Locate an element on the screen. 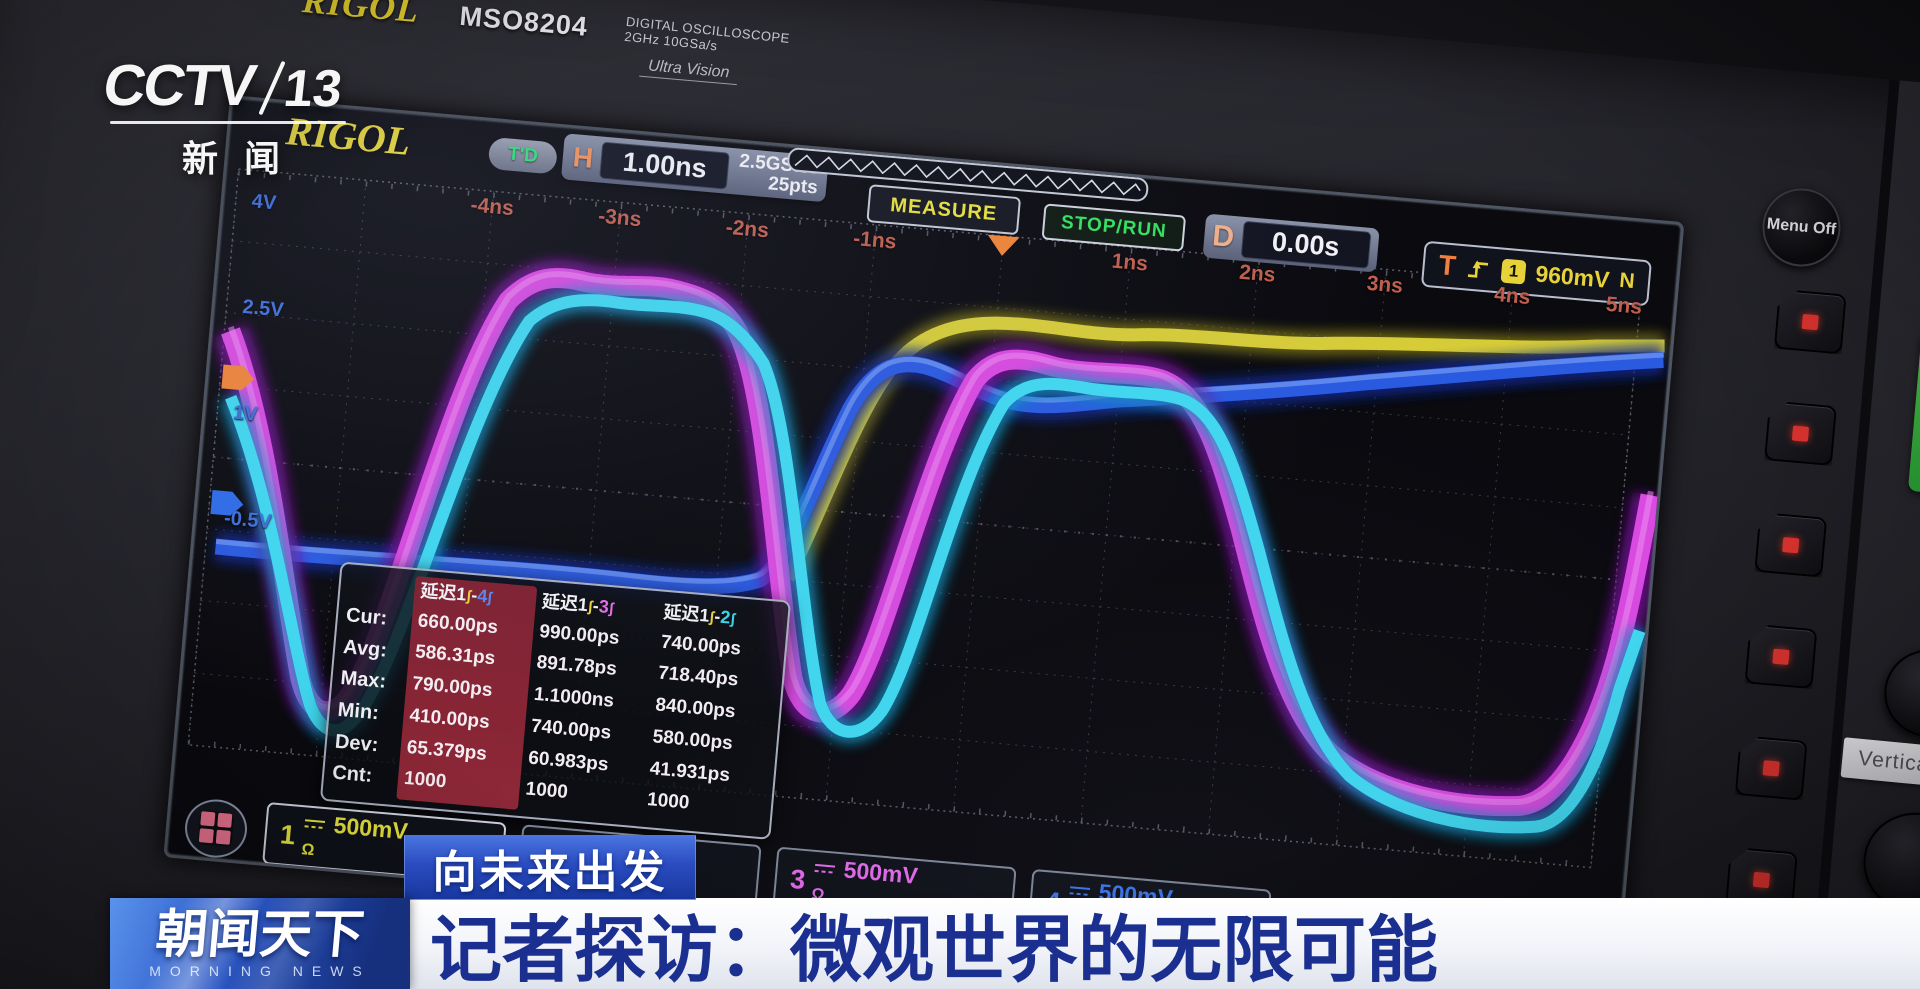  headline-text: 记者探访：微观世界的无限可能 is located at coordinates (934, 950).